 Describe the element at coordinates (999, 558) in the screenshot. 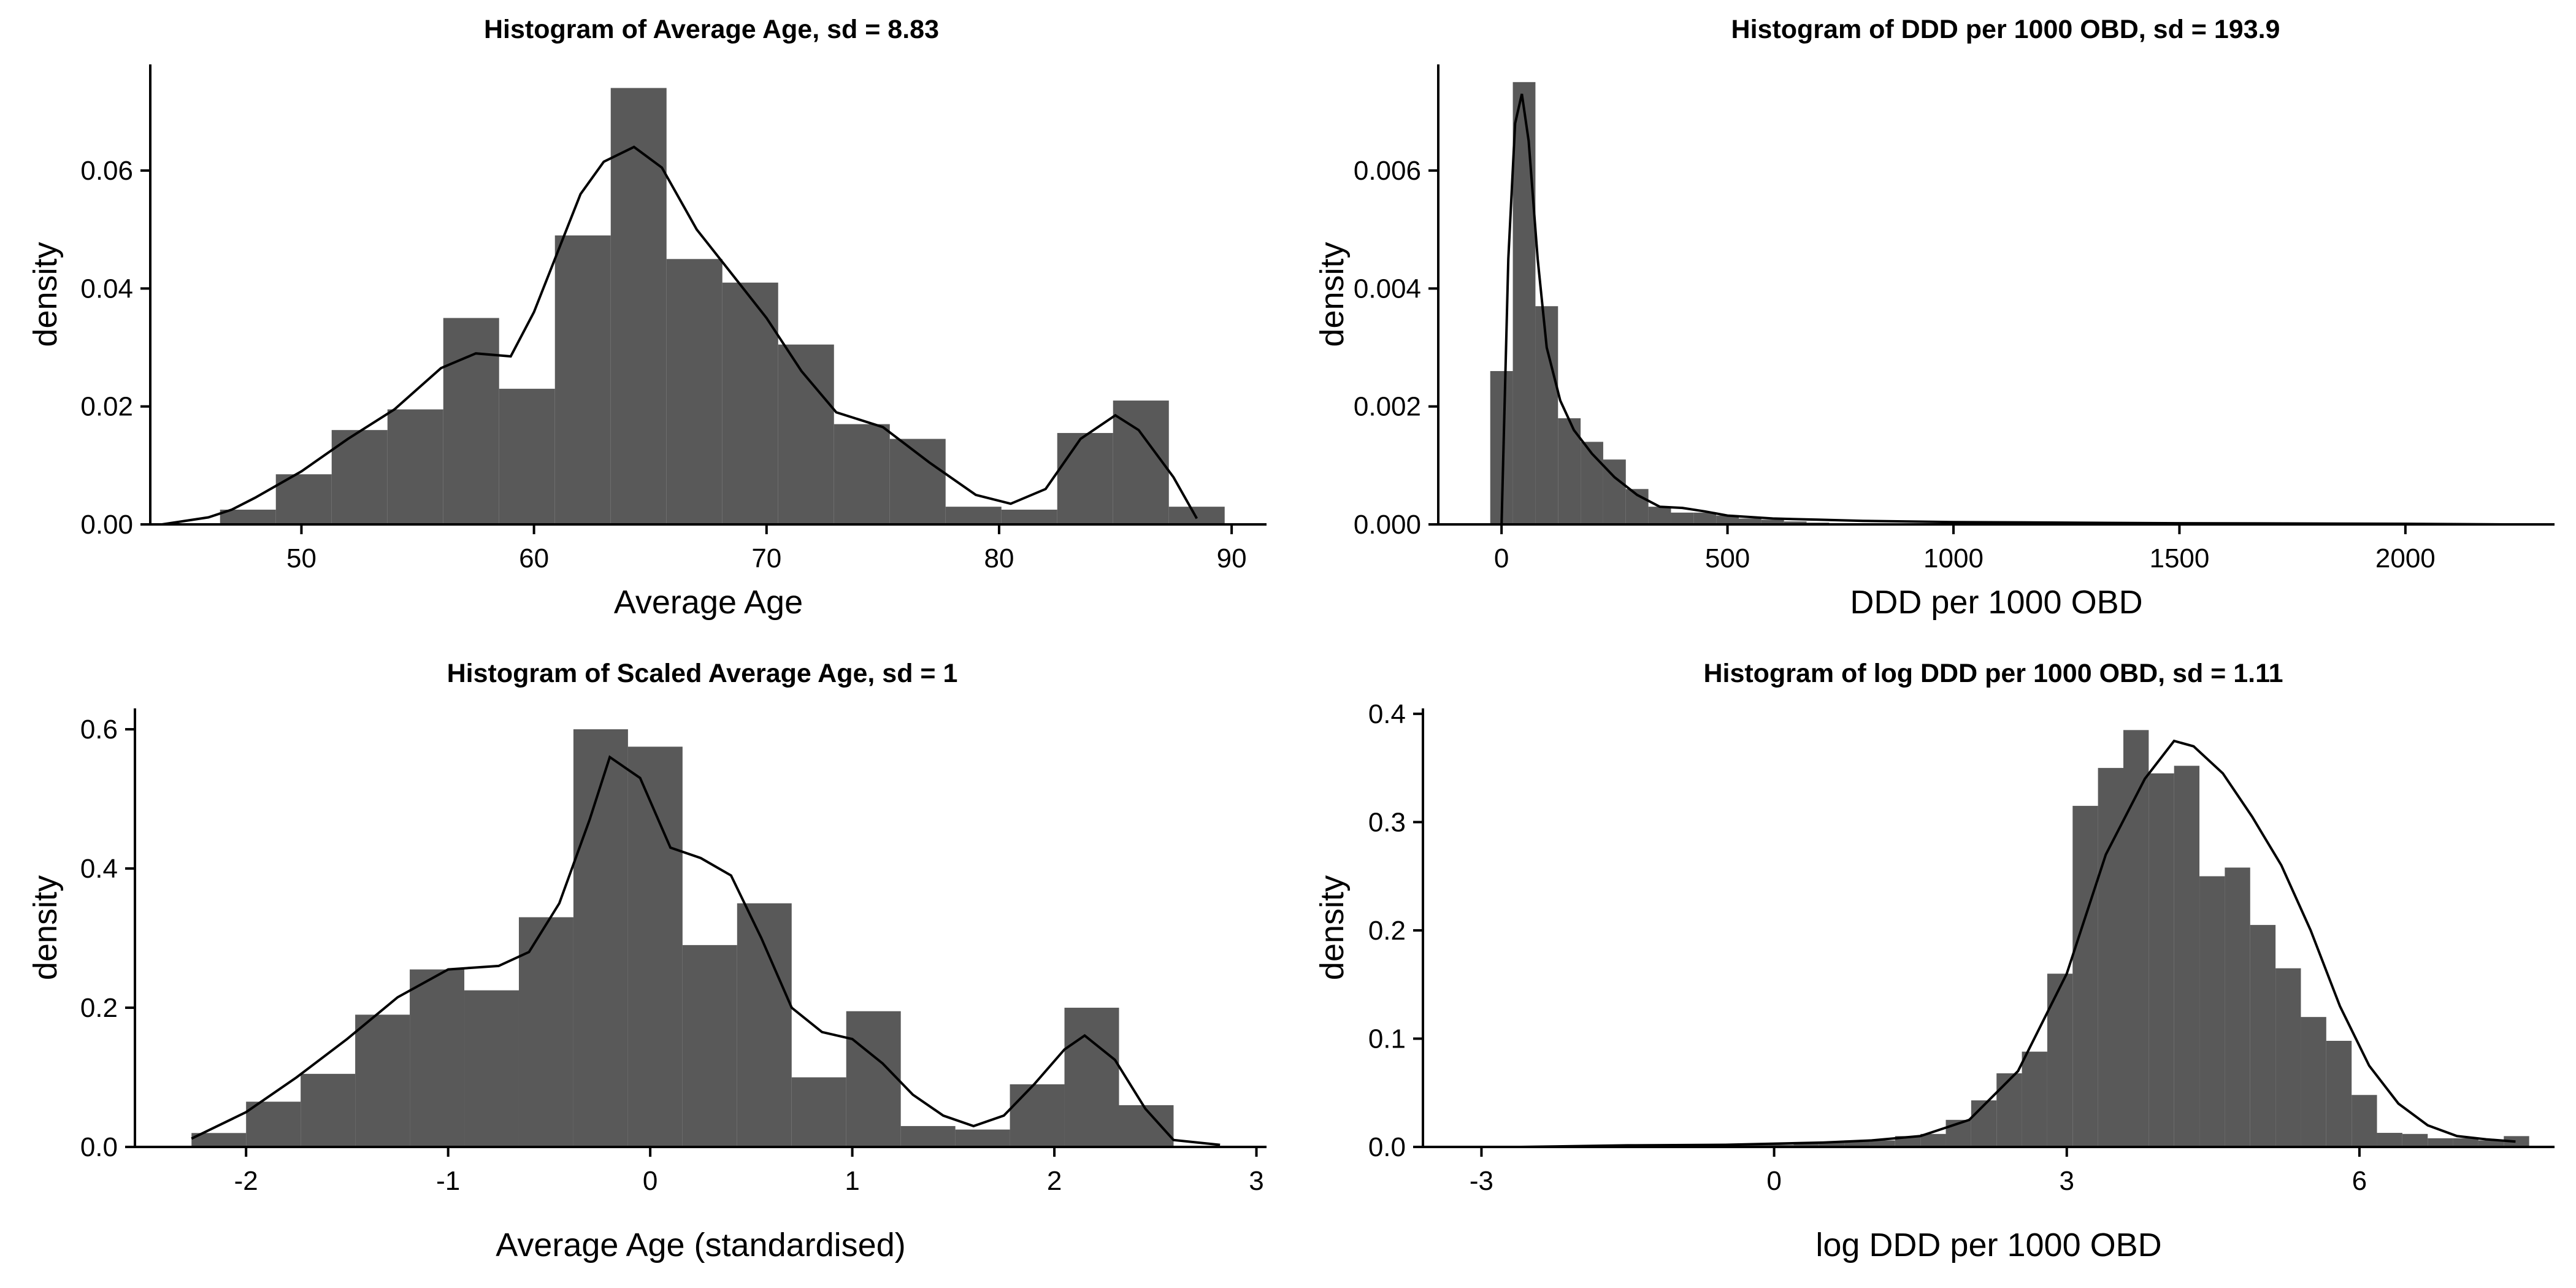

I see `x-tick-label: 80` at that location.